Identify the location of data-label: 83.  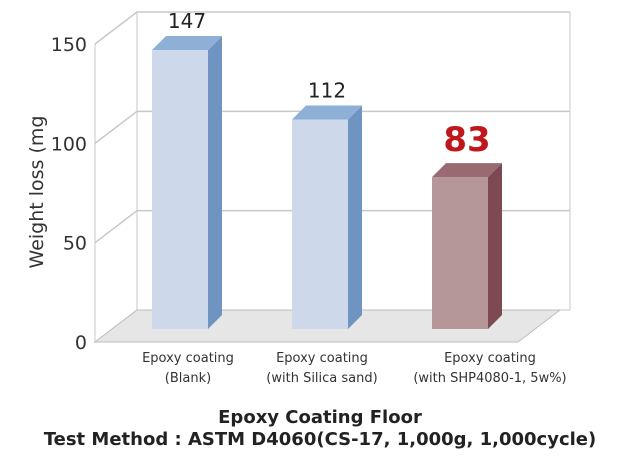
(466, 140).